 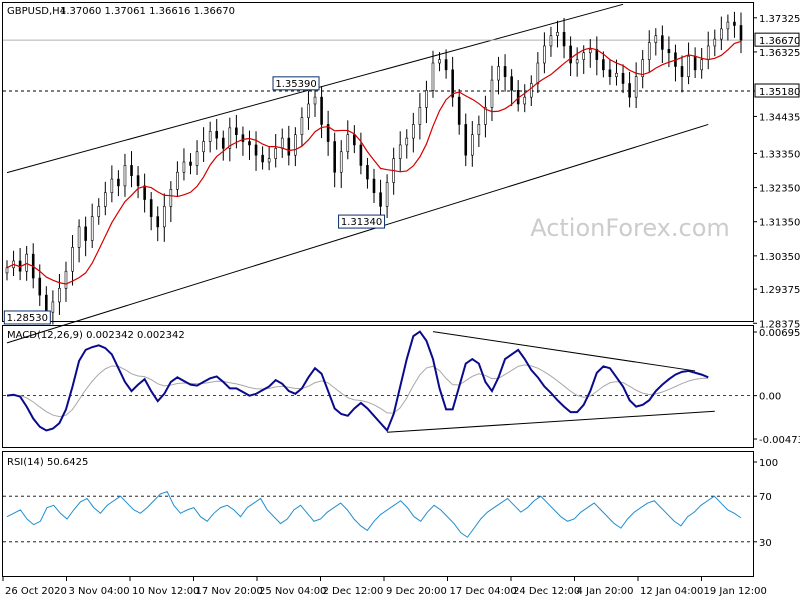 I want to click on x-tick-label: 17 Nov 20:00, so click(x=229, y=591).